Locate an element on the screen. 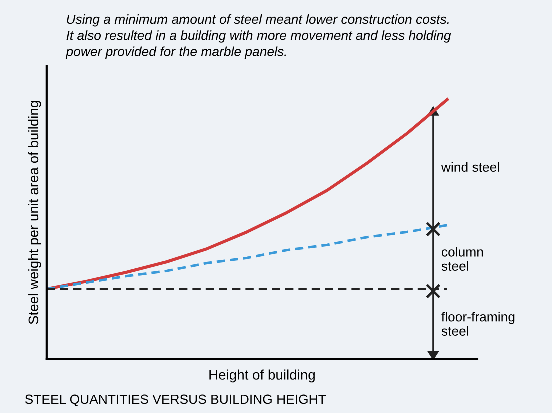 The height and width of the screenshot is (413, 552). annotation: column steel is located at coordinates (463, 259).